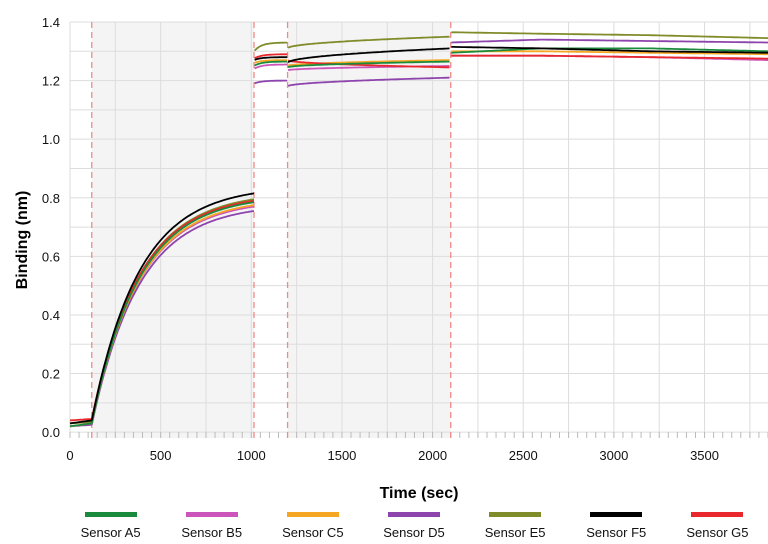 The image size is (768, 544). What do you see at coordinates (51, 139) in the screenshot?
I see `y-tick-label: 1.0` at bounding box center [51, 139].